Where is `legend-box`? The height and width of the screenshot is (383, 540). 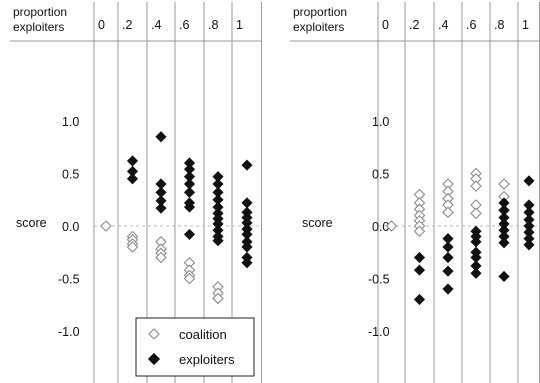 legend-box is located at coordinates (195, 347).